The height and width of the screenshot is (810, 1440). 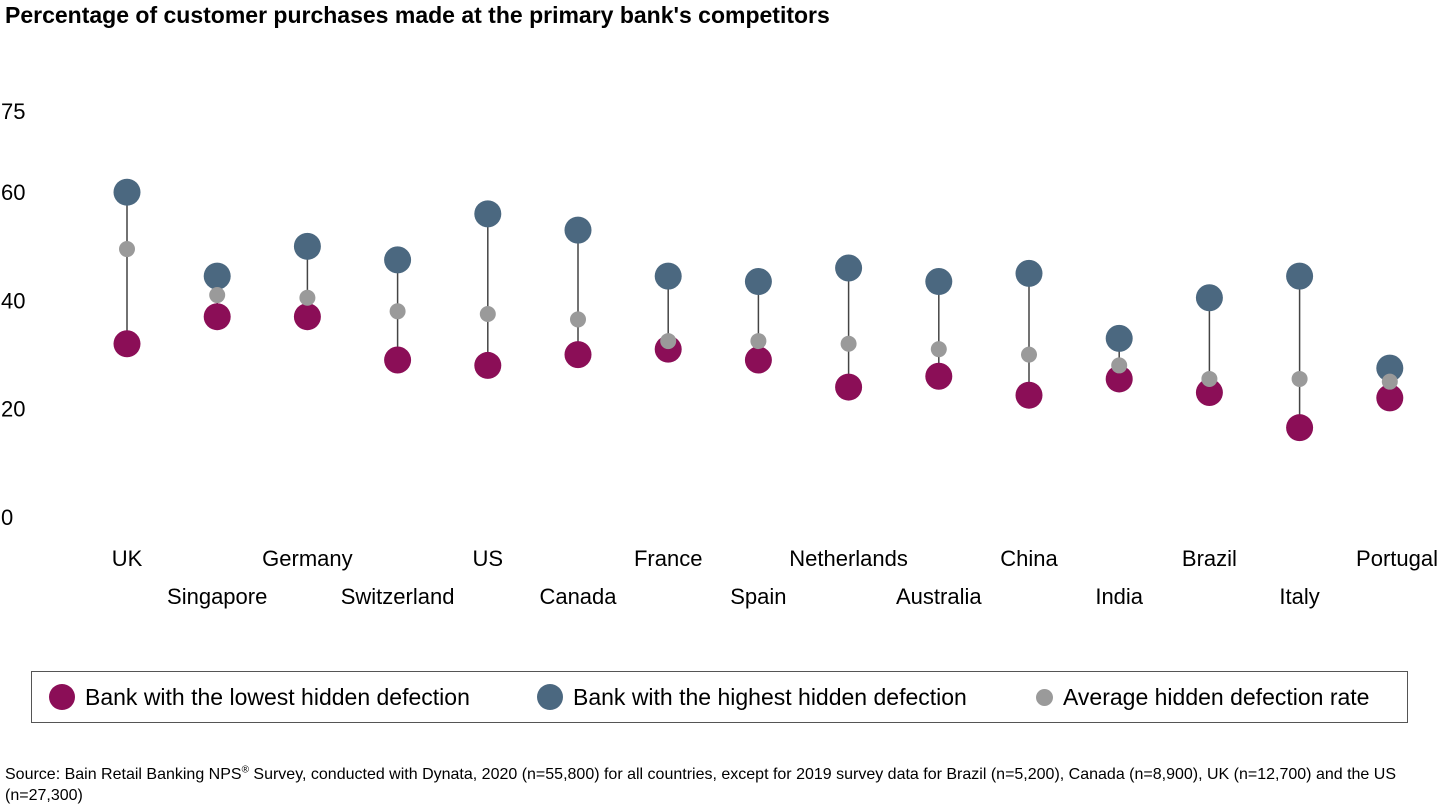 I want to click on category-label: Switzerland, so click(x=398, y=596).